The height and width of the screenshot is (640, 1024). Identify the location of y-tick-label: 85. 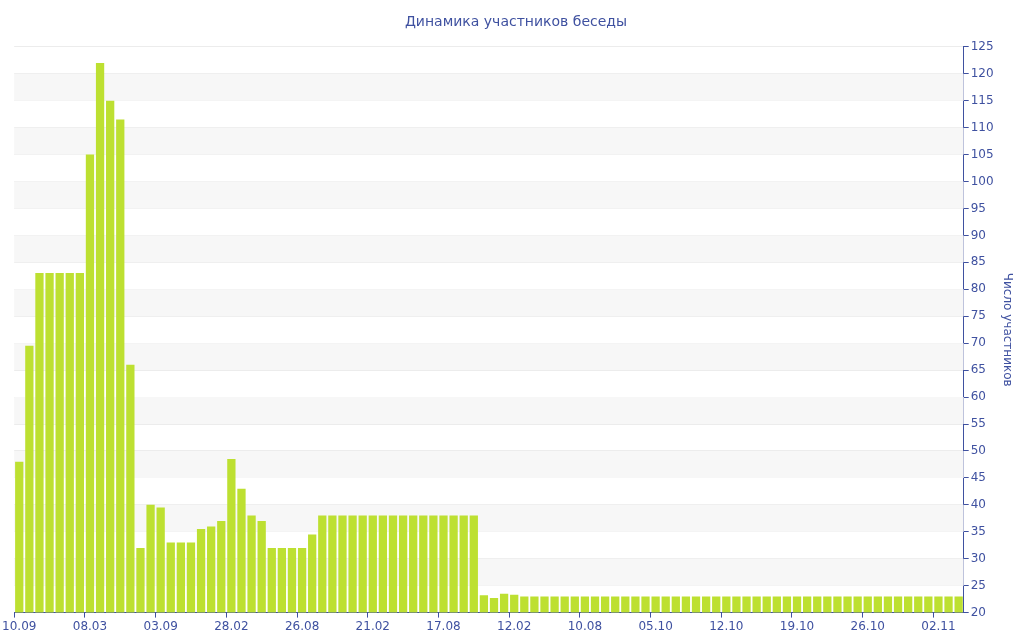
(978, 261).